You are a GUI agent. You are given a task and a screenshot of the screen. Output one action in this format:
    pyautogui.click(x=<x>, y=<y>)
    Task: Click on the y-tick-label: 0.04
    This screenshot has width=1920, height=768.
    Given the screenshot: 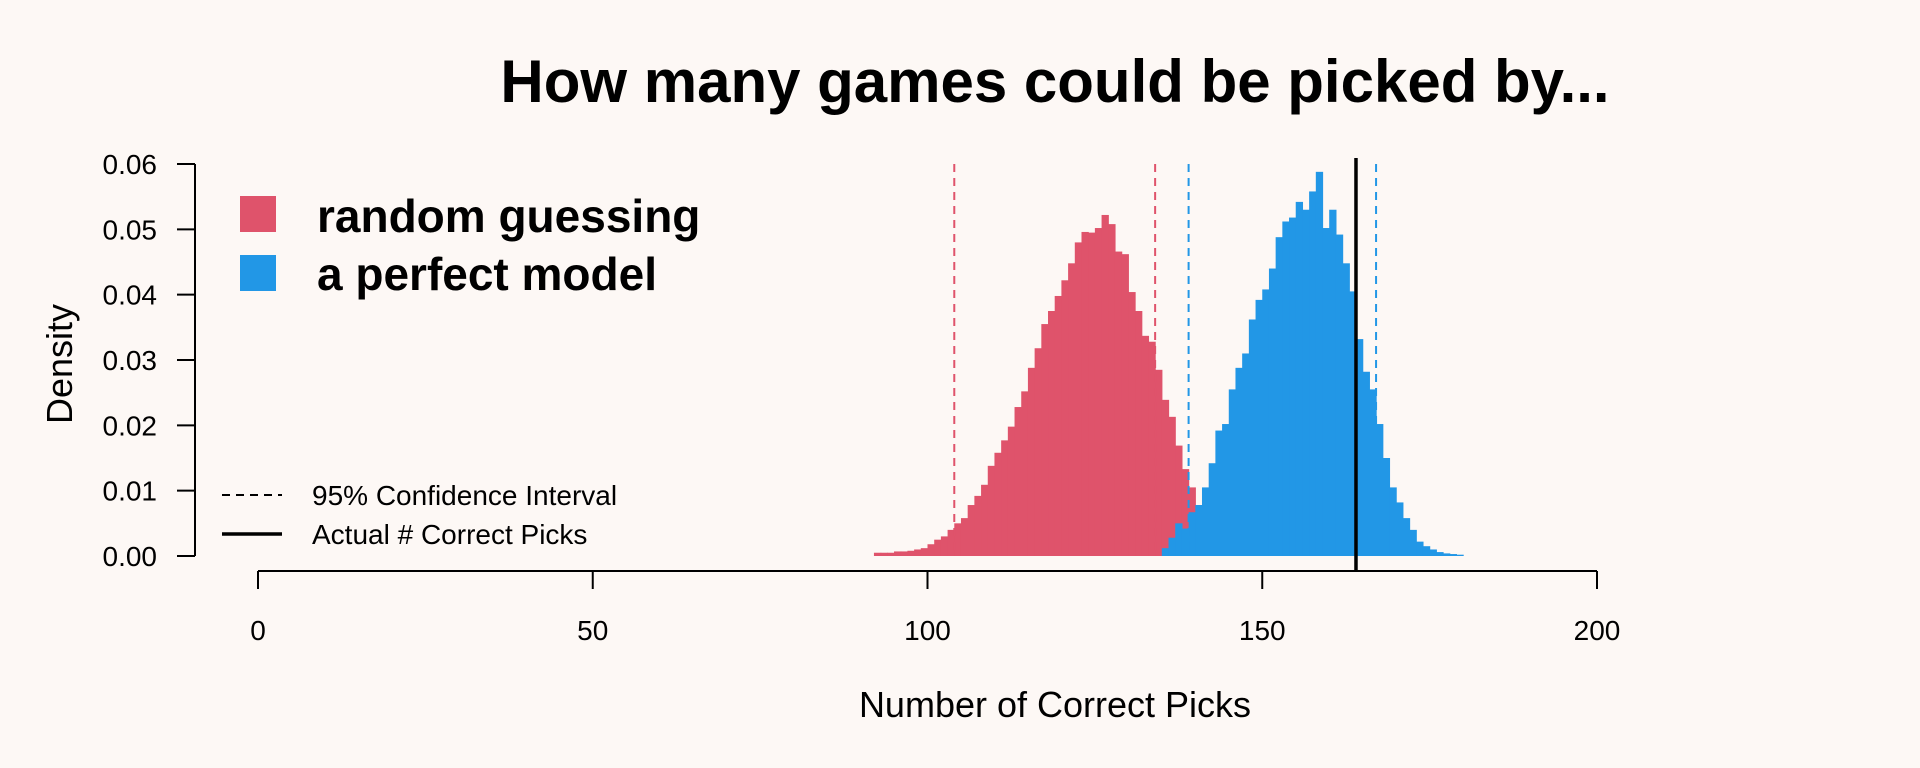 What is the action you would take?
    pyautogui.click(x=130, y=295)
    